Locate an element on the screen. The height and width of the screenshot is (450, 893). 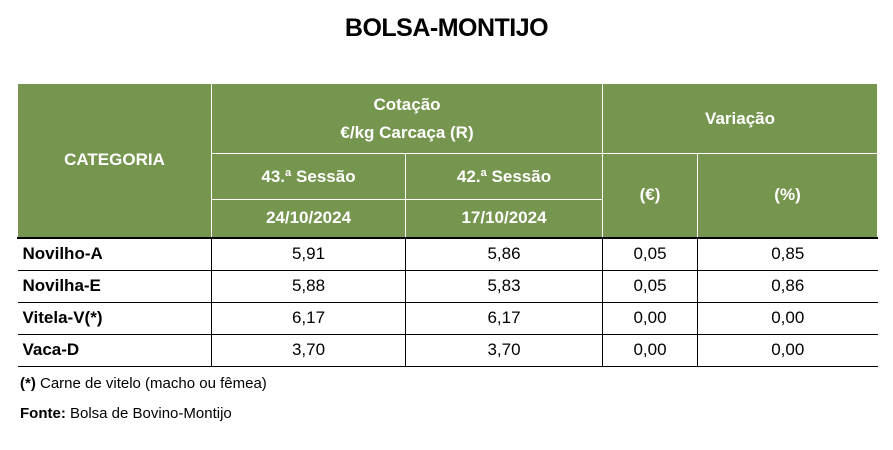
cell-session-1: 3,70 is located at coordinates (308, 350).